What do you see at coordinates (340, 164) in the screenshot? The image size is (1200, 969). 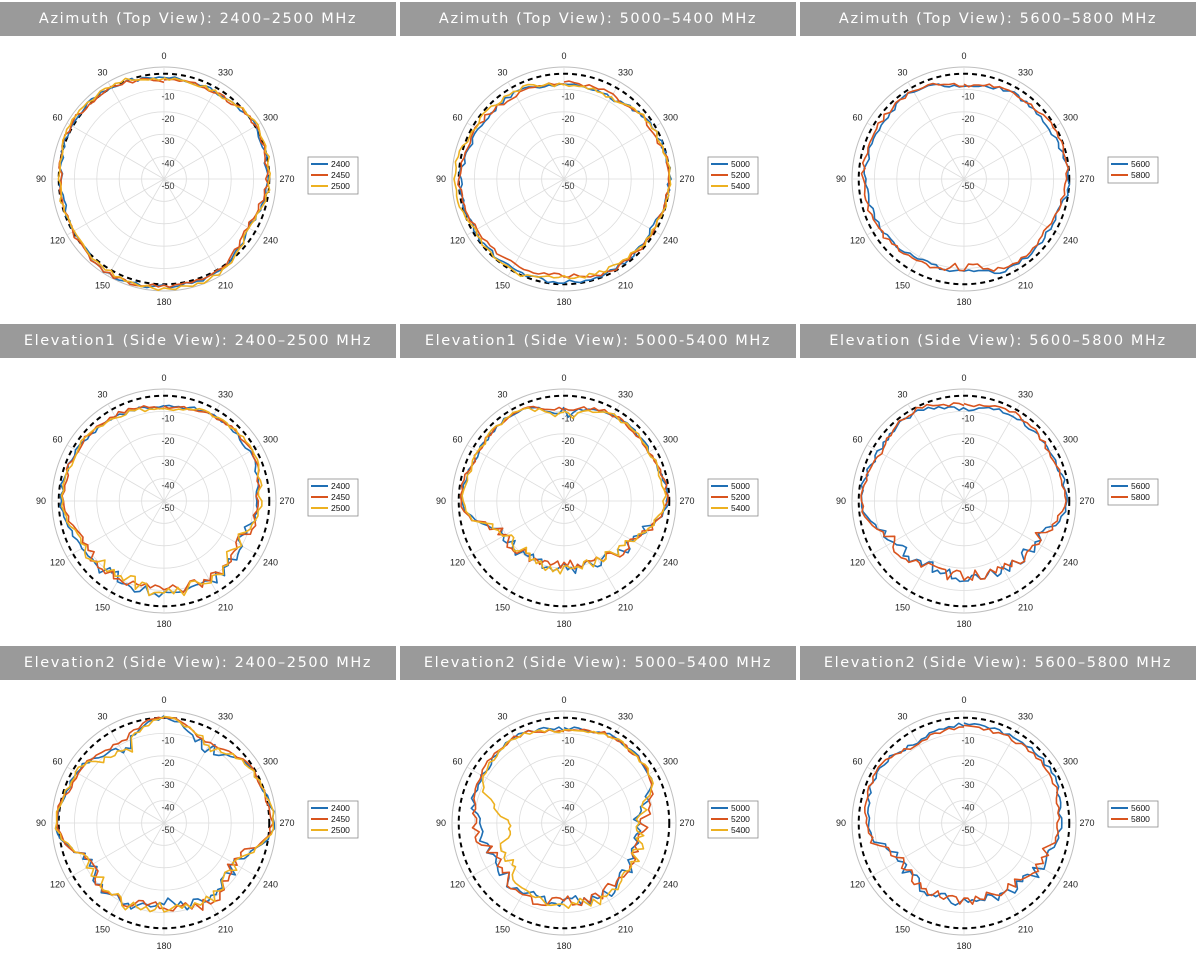 I see `legend-entry: 2400` at bounding box center [340, 164].